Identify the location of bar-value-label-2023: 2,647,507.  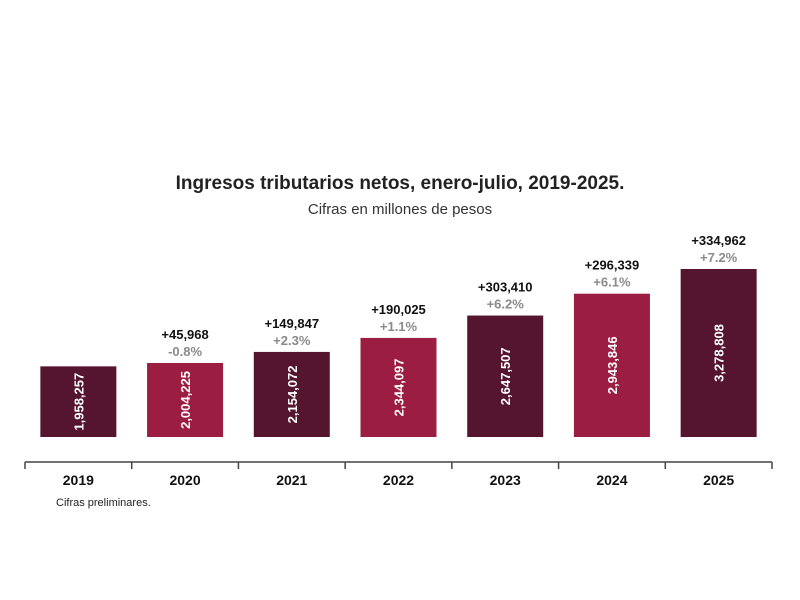
(505, 376).